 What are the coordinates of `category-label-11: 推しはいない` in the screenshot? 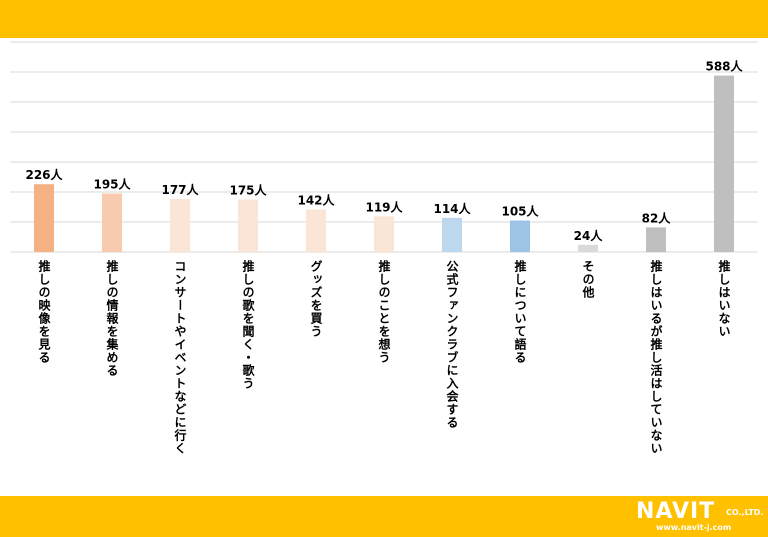 It's located at (724, 298).